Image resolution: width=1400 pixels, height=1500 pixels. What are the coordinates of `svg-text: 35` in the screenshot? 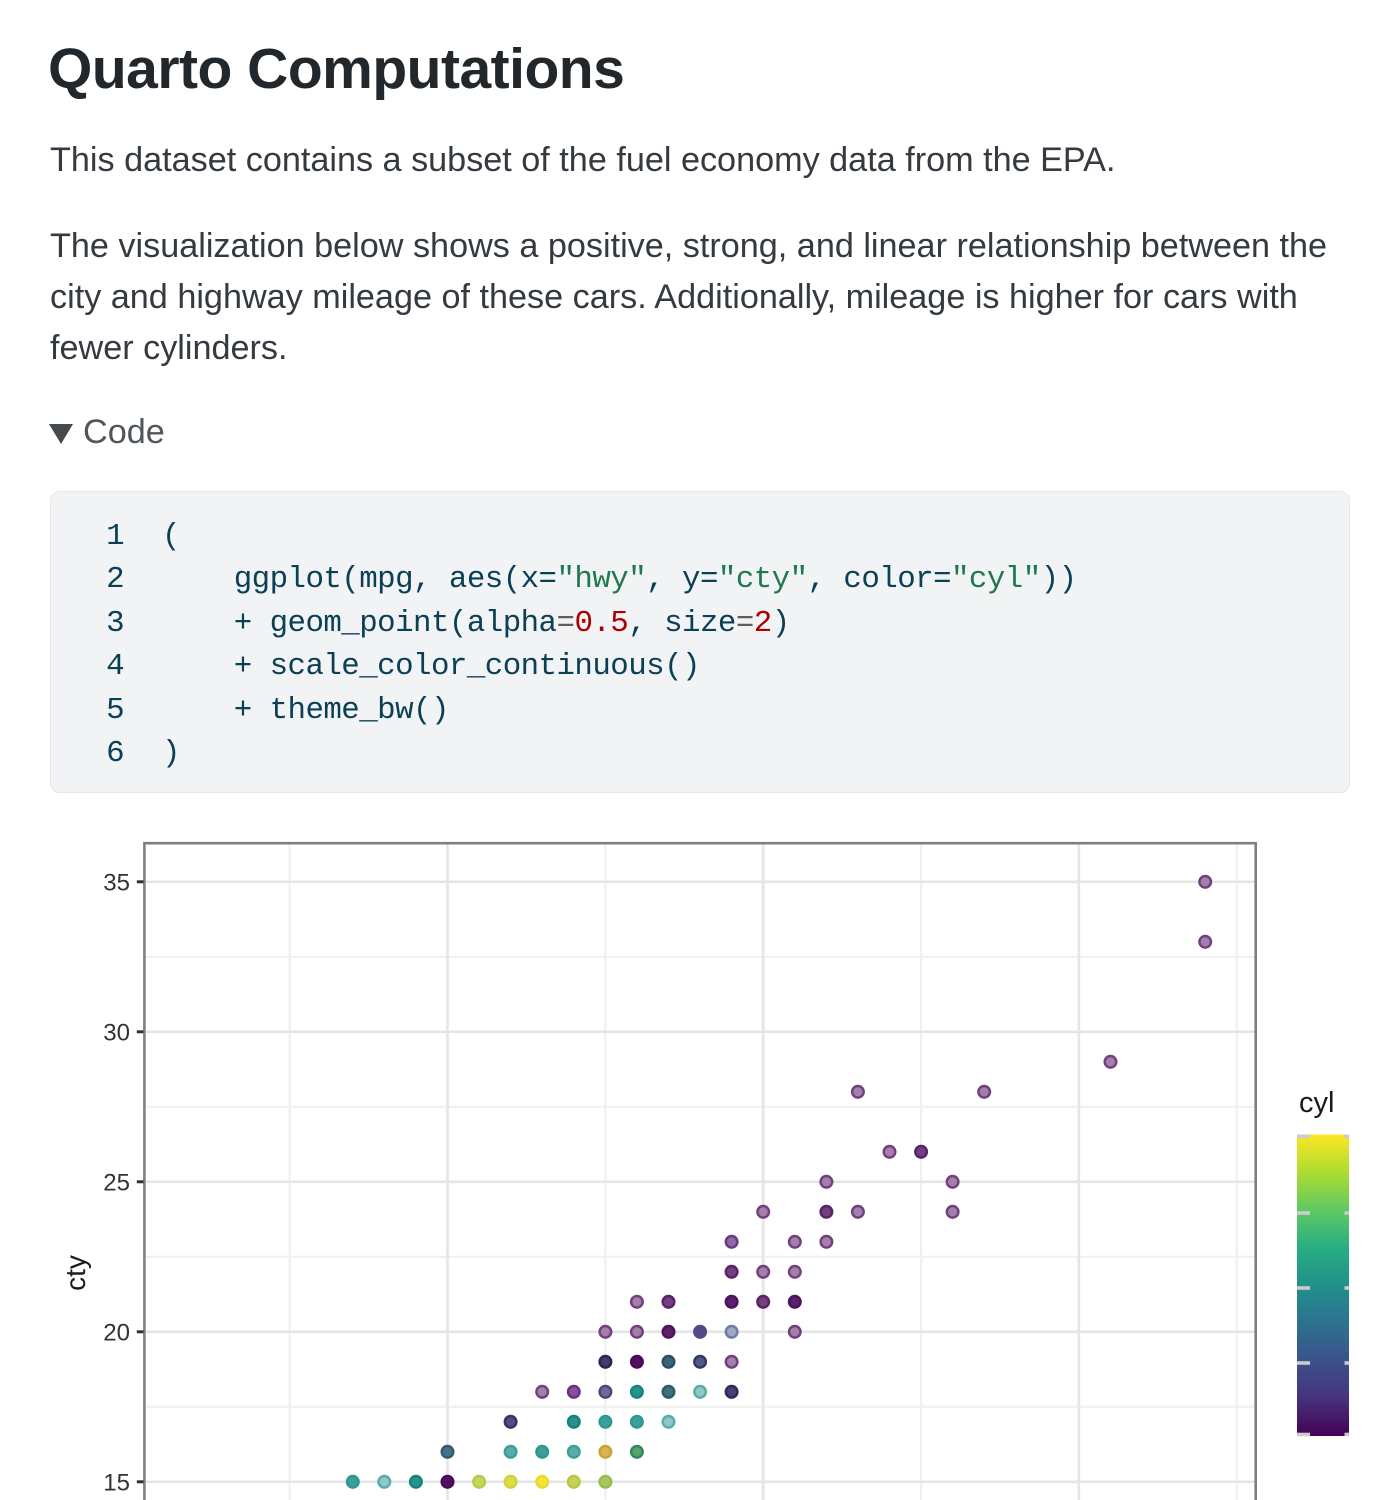 It's located at (116, 883).